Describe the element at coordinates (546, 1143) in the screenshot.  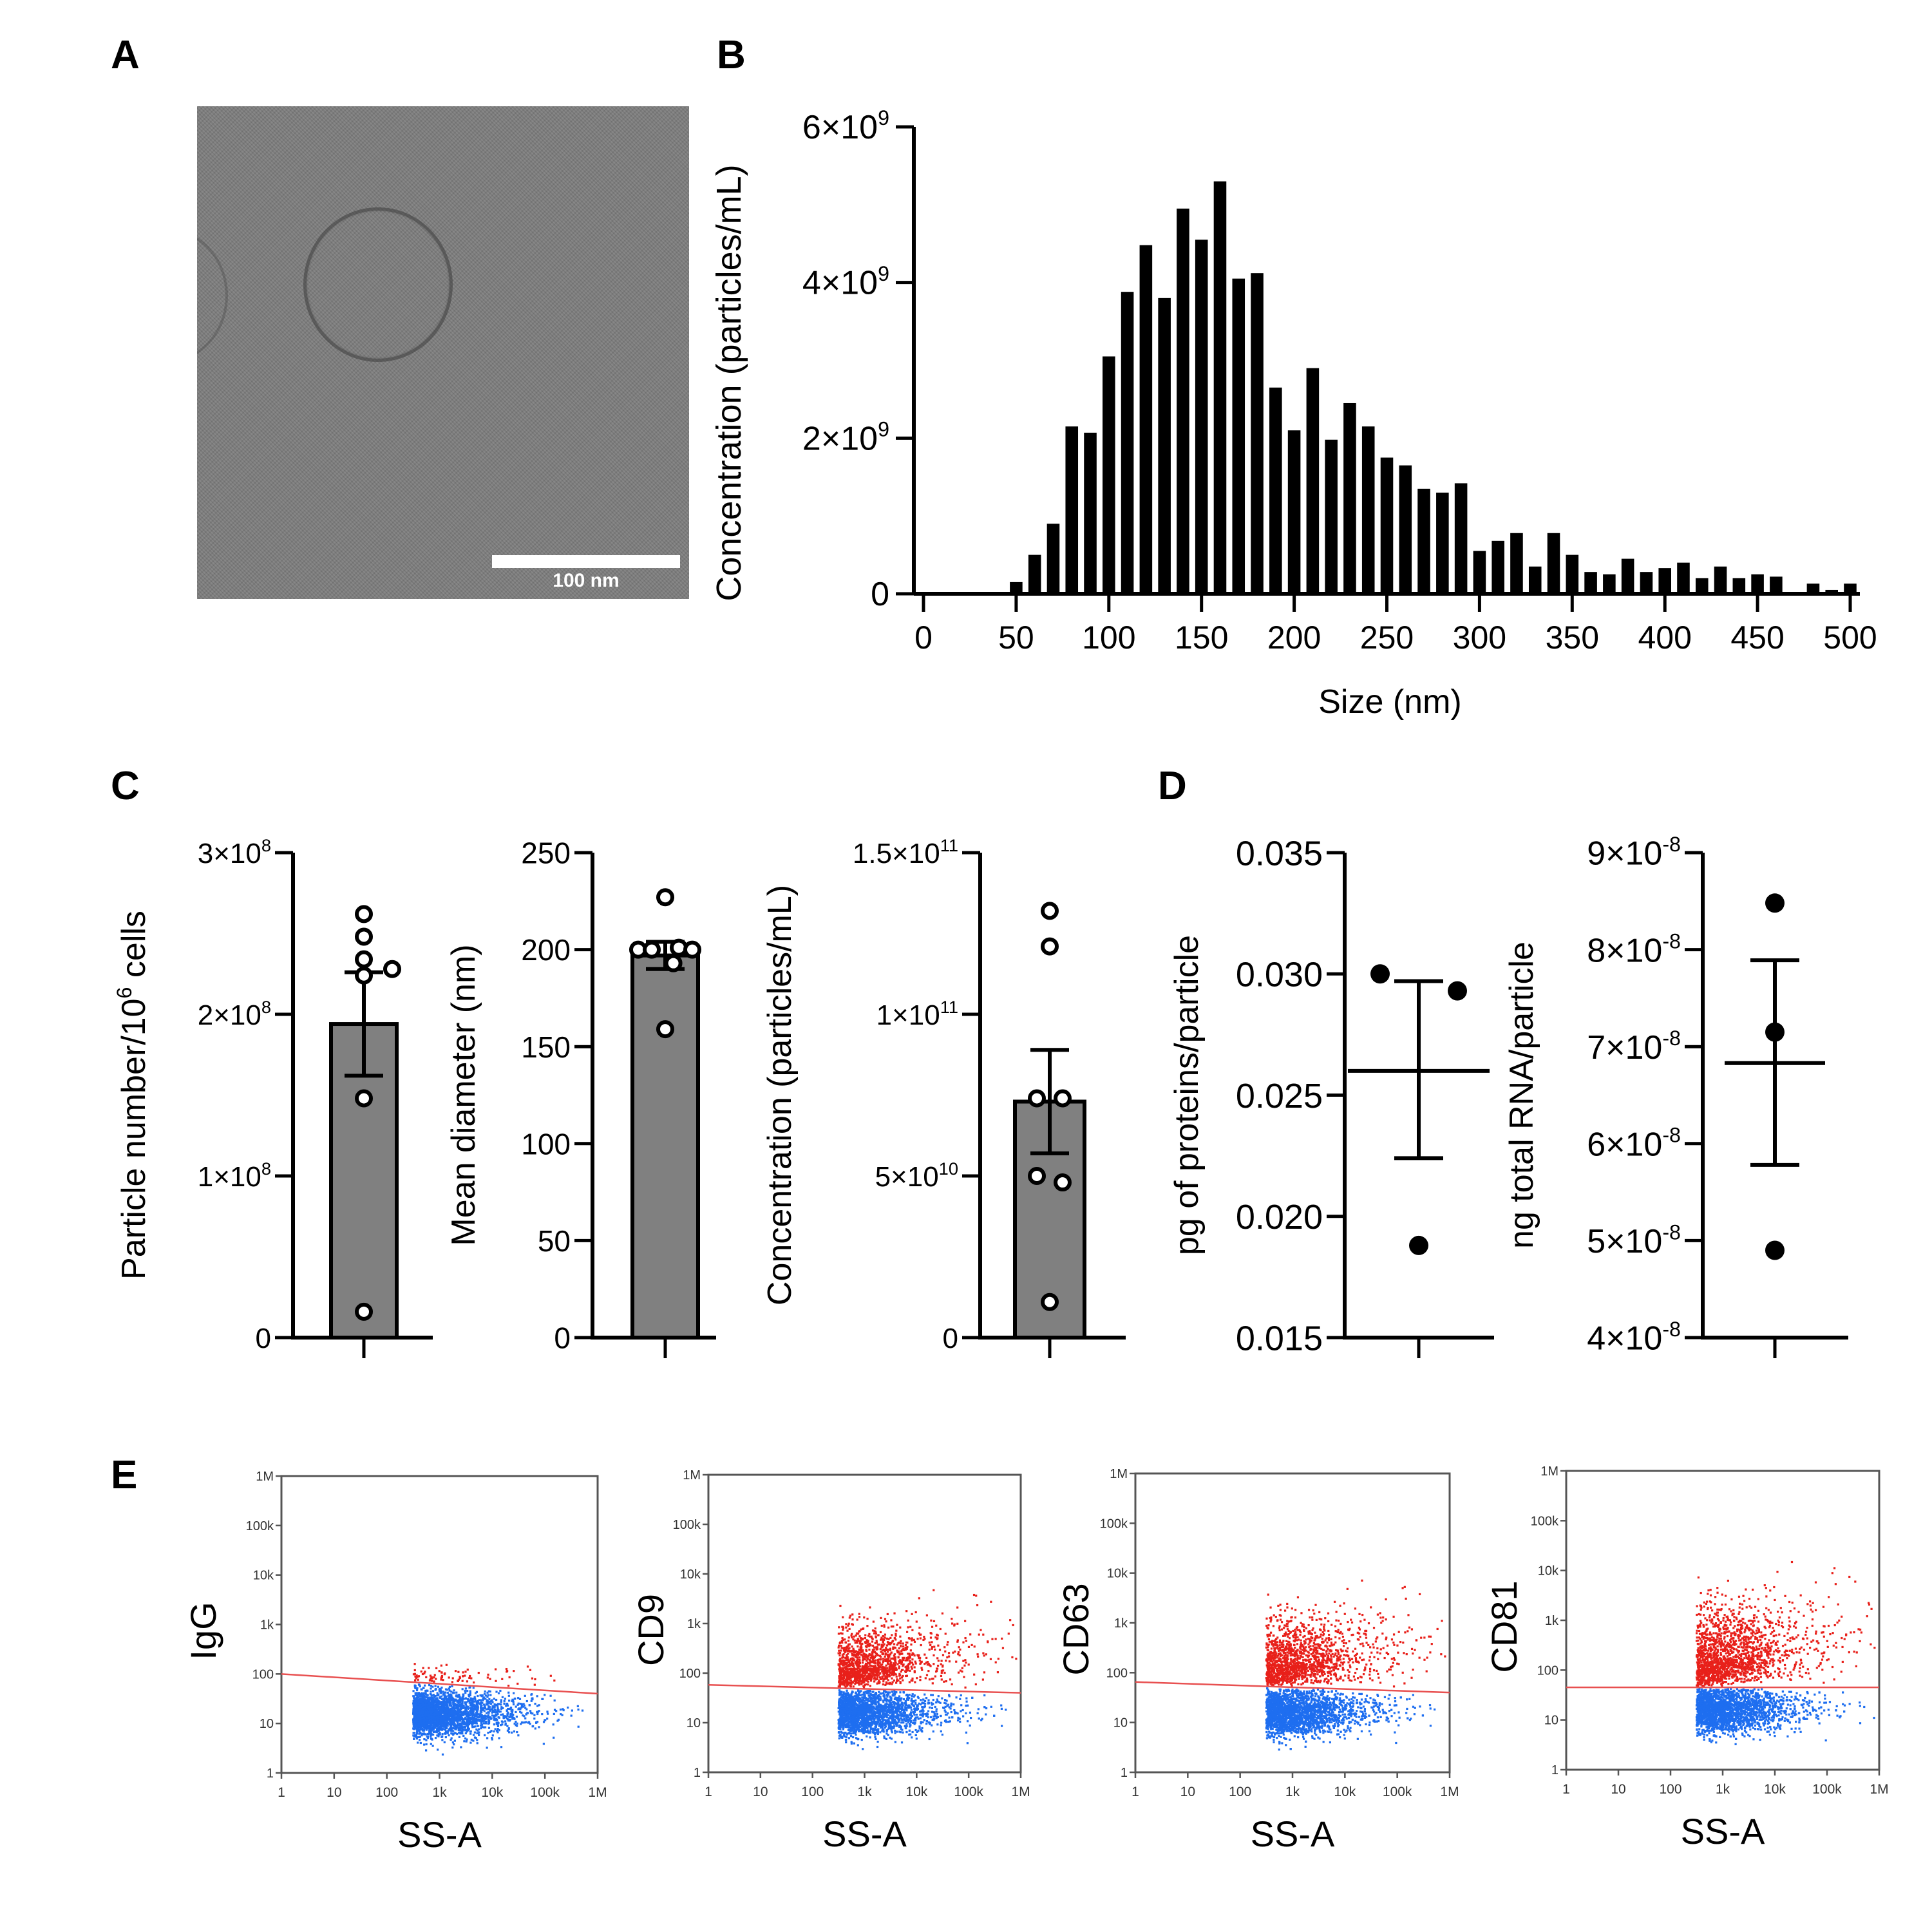
I see `y-tick-label: 100` at that location.